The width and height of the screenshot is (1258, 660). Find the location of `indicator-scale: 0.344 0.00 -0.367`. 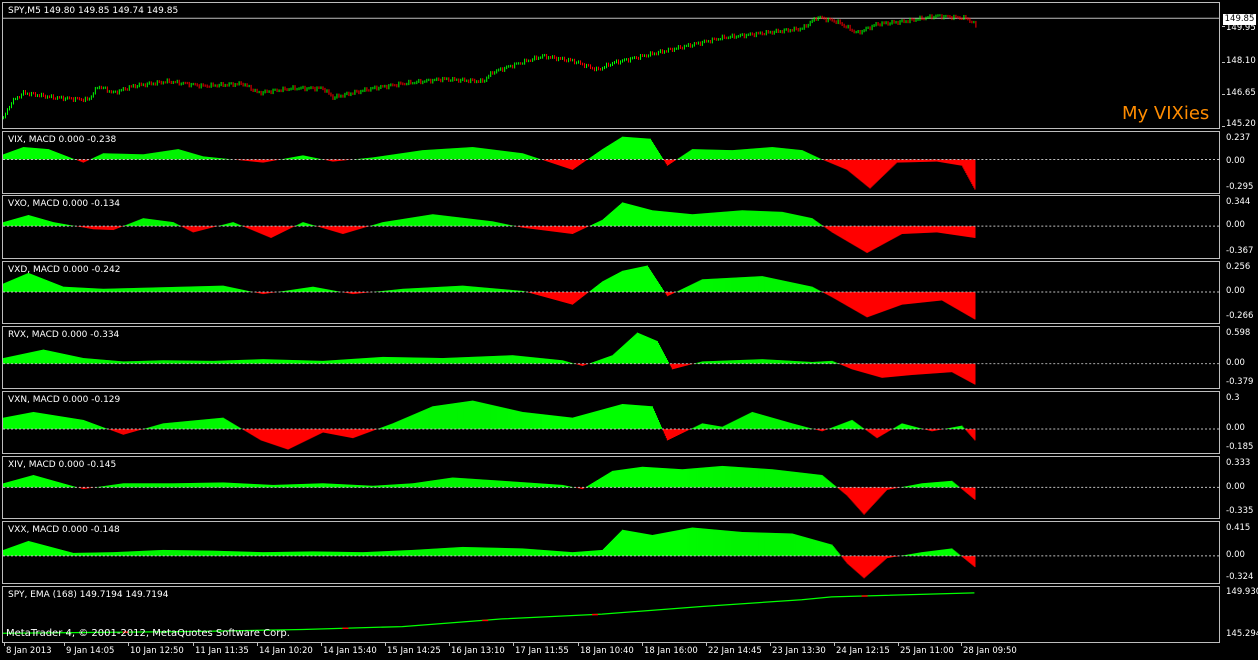

indicator-scale: 0.344 0.00 -0.367 is located at coordinates (1240, 227).